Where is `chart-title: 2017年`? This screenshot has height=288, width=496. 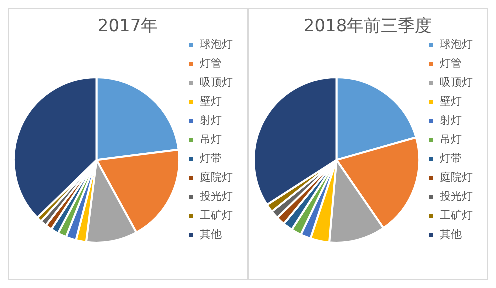
chart-title: 2017年 is located at coordinates (128, 26).